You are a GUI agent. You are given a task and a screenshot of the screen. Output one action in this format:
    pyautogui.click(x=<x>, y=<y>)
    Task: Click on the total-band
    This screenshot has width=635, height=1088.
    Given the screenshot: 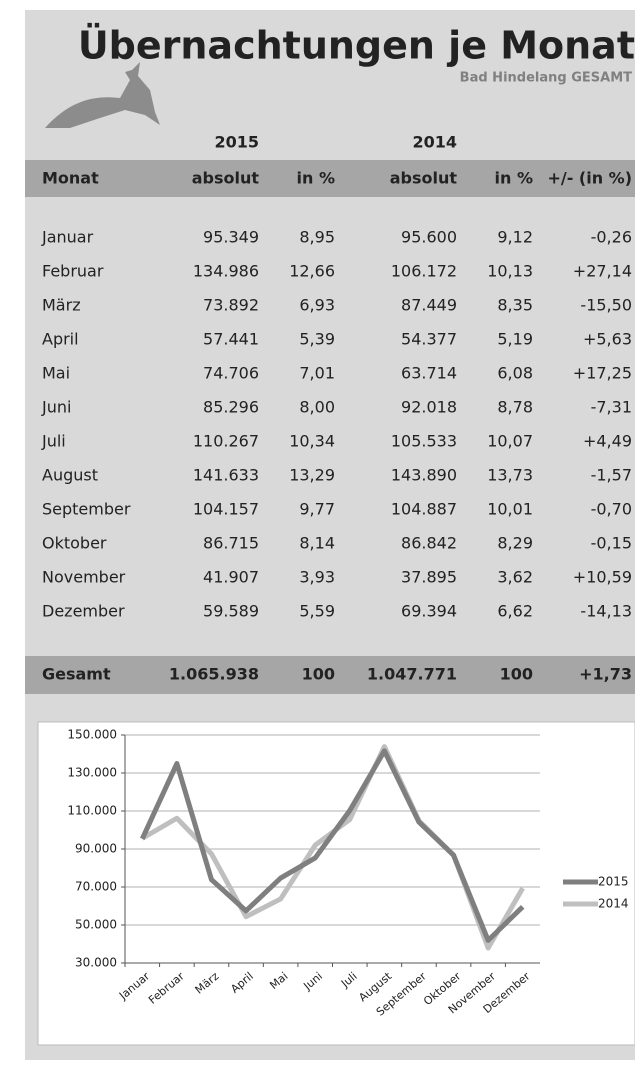 What is the action you would take?
    pyautogui.click(x=330, y=675)
    